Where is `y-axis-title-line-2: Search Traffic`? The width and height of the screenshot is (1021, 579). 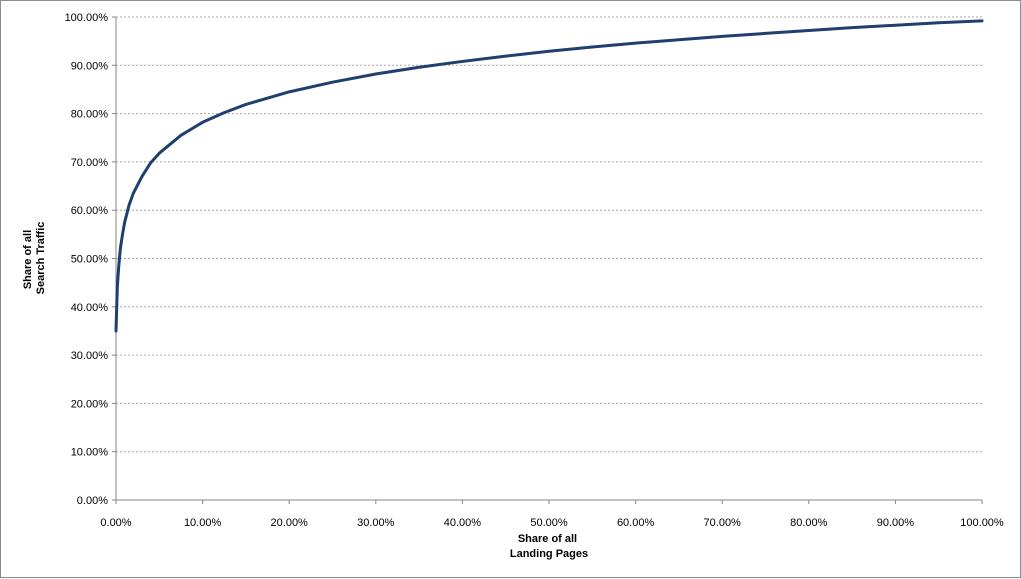
y-axis-title-line-2: Search Traffic is located at coordinates (41, 258).